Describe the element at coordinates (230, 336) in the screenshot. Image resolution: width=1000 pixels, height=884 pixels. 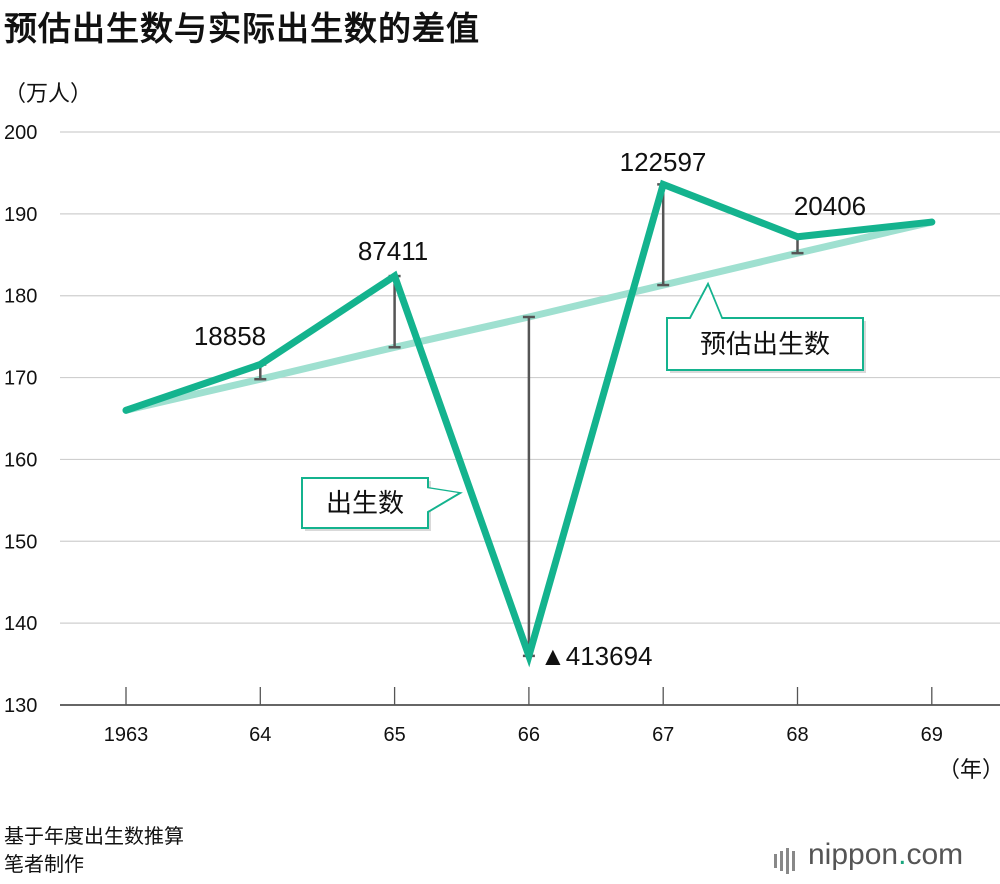
I see `difference-label-64: 18858` at that location.